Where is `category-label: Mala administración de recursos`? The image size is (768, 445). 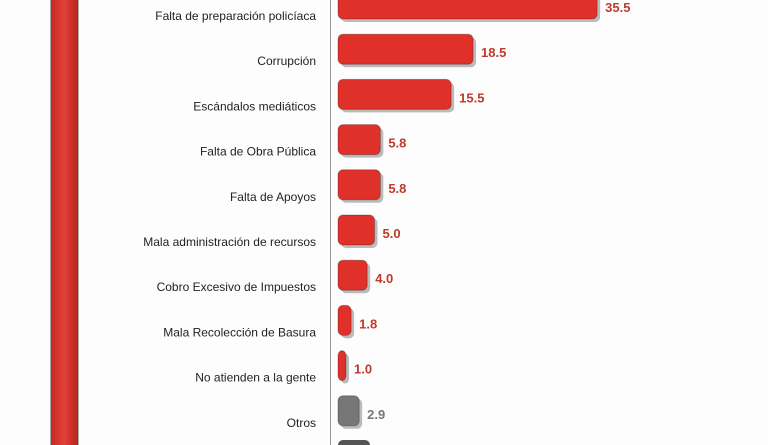 category-label: Mala administración de recursos is located at coordinates (229, 242).